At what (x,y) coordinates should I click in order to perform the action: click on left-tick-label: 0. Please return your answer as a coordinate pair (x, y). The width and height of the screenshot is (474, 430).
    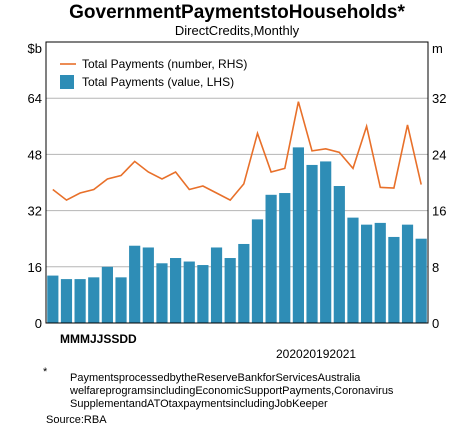
    Looking at the image, I should click on (38, 323).